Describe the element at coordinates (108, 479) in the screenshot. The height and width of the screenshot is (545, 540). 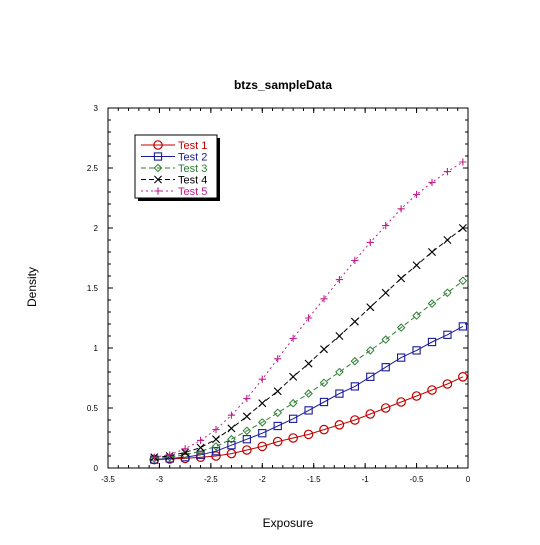
I see `x-tick-label: -3.5` at that location.